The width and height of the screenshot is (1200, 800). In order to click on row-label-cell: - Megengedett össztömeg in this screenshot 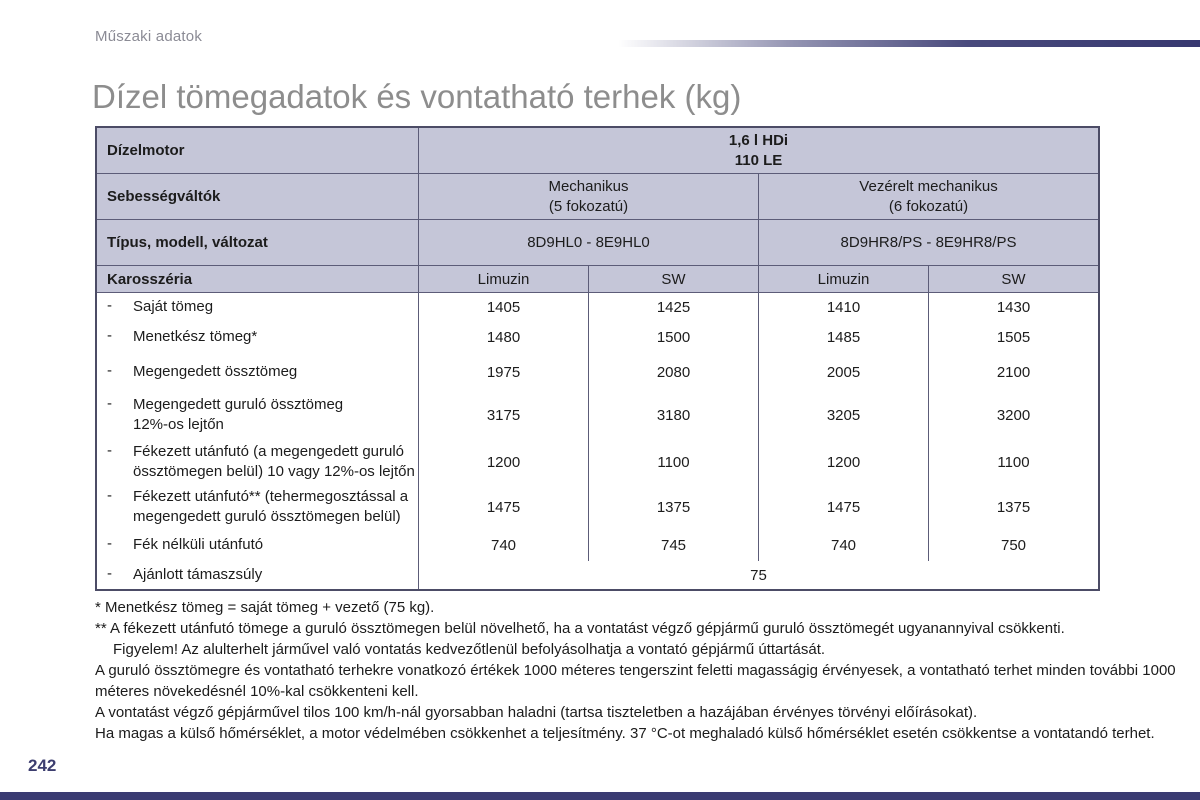, I will do `click(257, 372)`.